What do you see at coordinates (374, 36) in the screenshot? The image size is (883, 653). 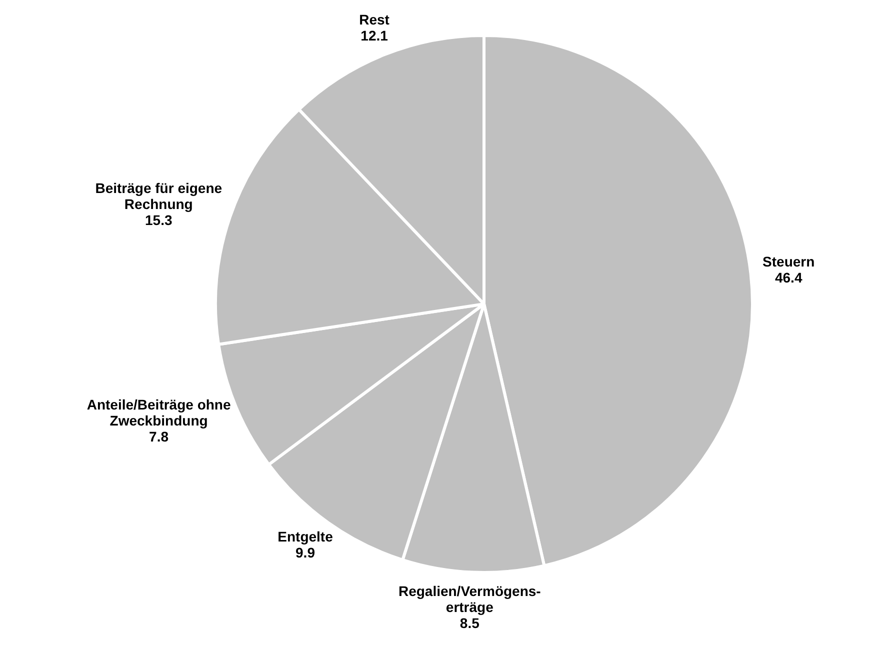 I see `data-label: 12.1` at bounding box center [374, 36].